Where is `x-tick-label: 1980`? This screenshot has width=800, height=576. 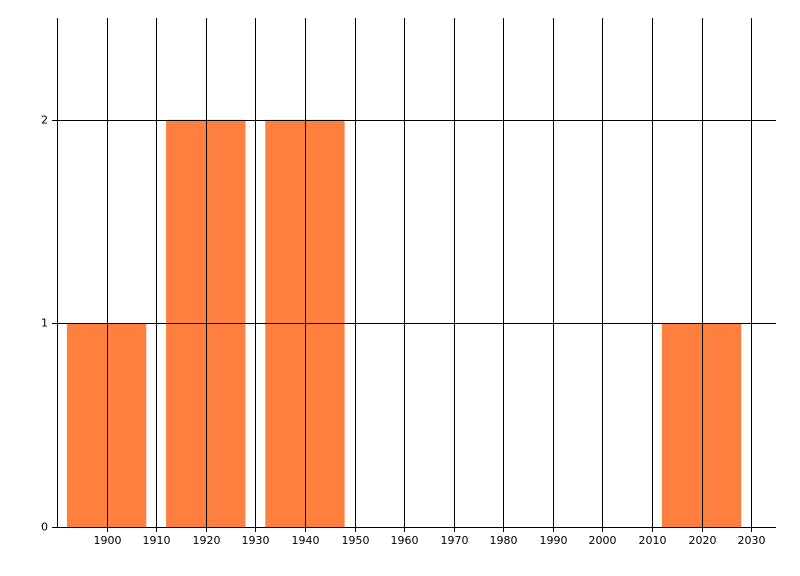
x-tick-label: 1980 is located at coordinates (504, 540).